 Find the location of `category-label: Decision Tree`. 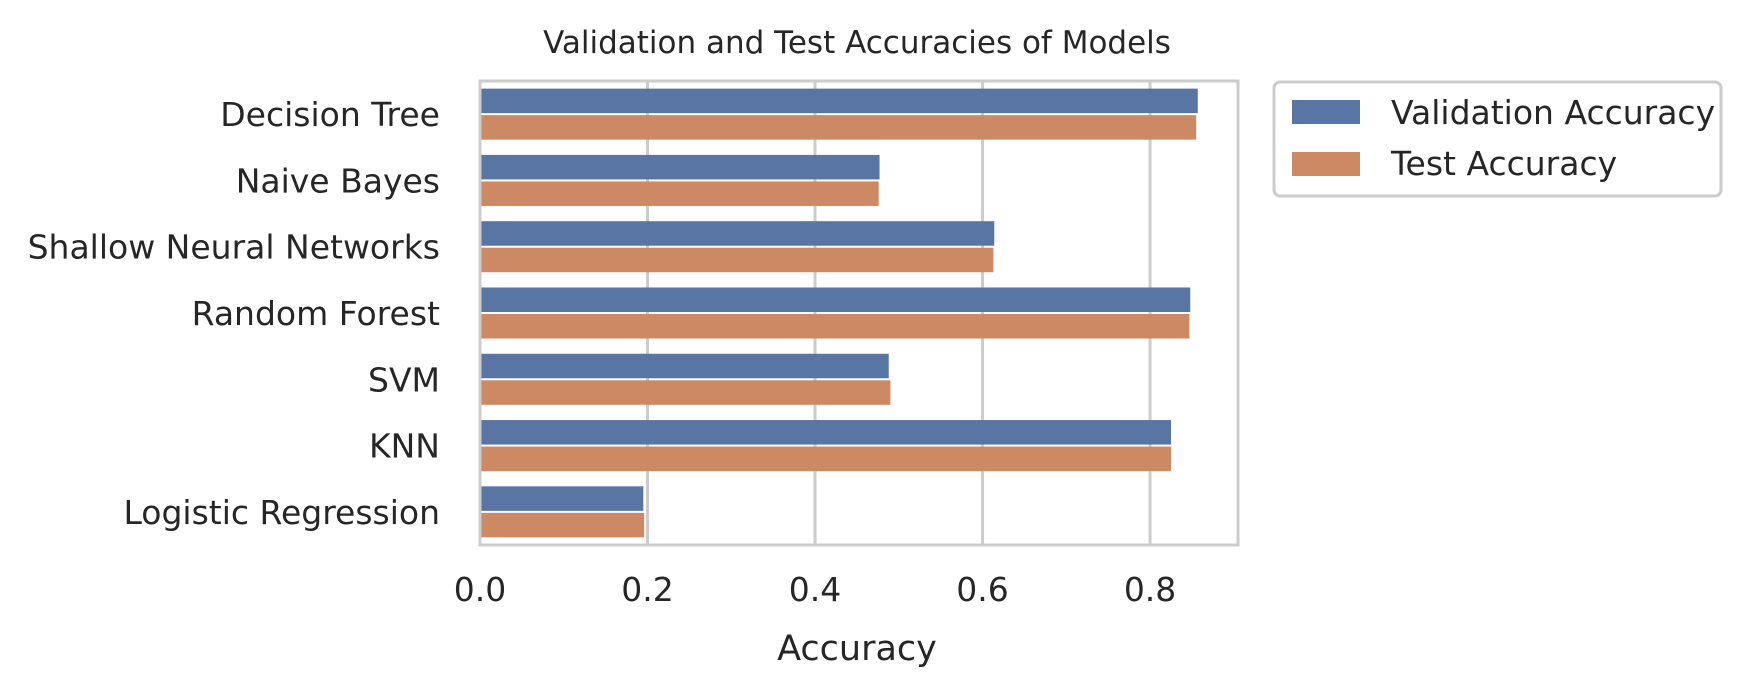

category-label: Decision Tree is located at coordinates (330, 114).